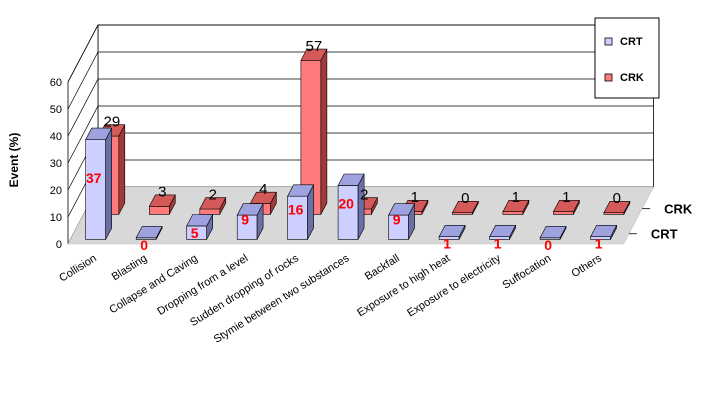 The height and width of the screenshot is (407, 709). What do you see at coordinates (195, 233) in the screenshot?
I see `data-label-crt: 5` at bounding box center [195, 233].